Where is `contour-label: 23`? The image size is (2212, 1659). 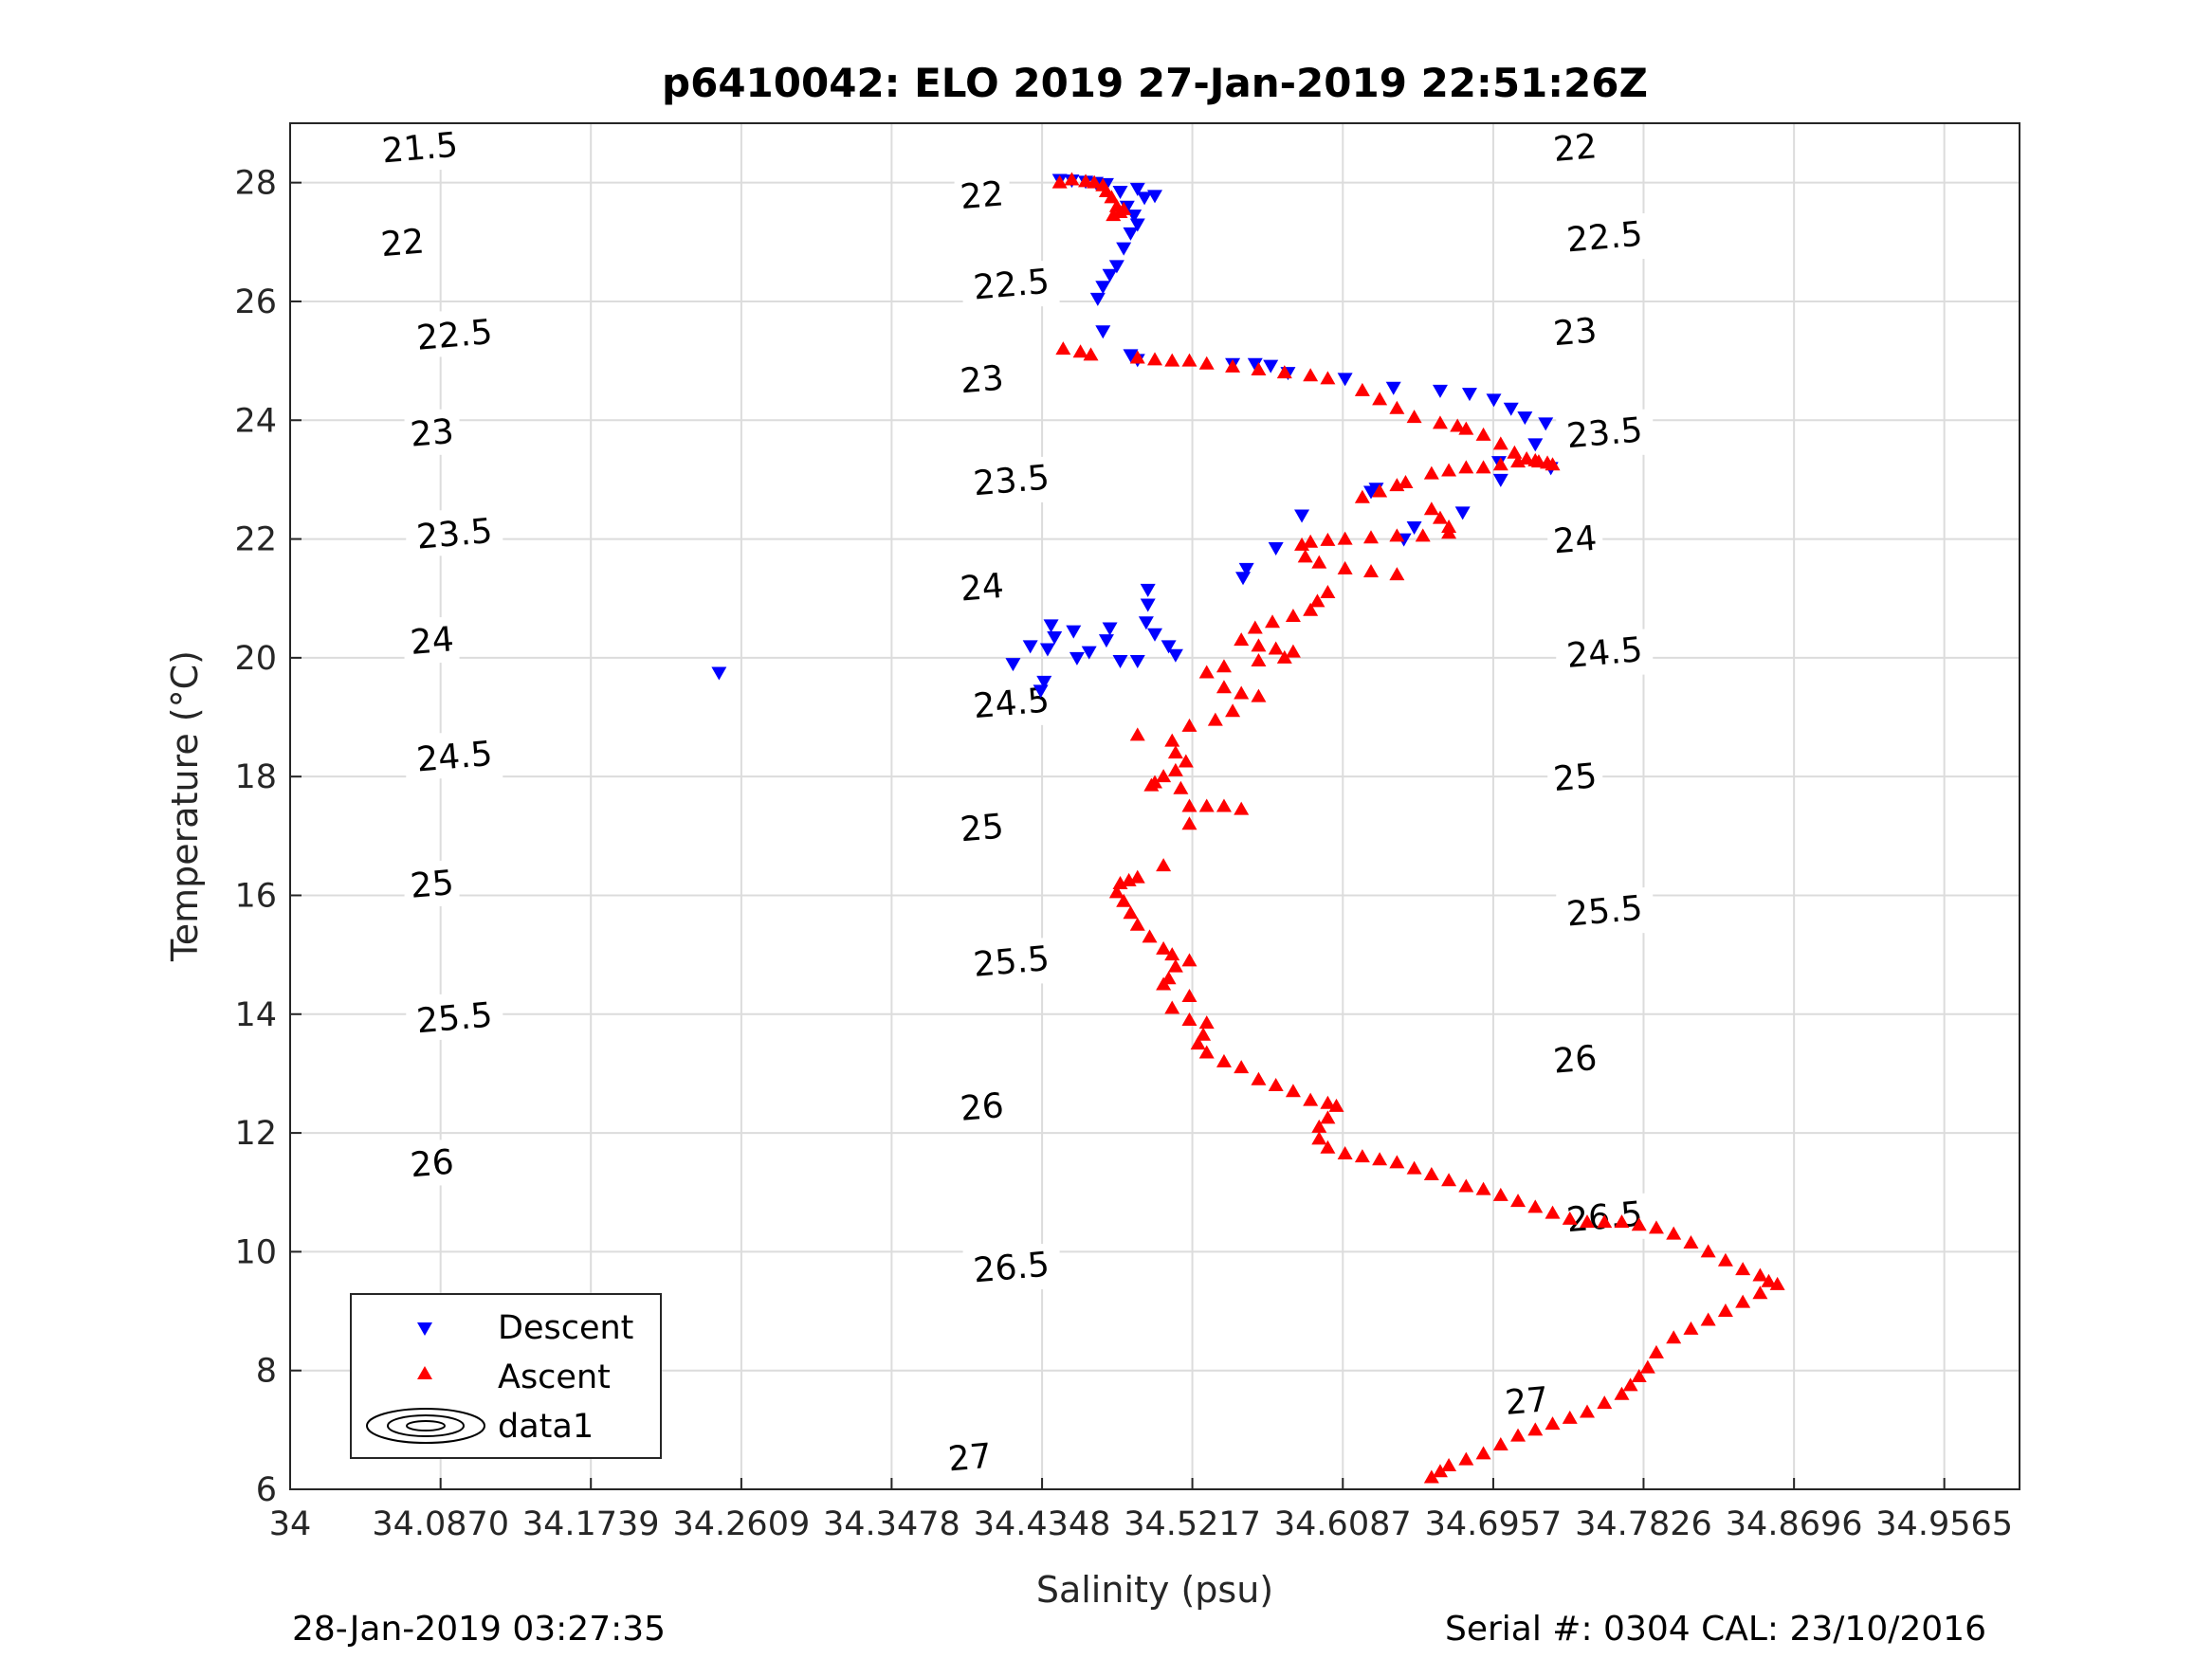
contour-label: 23 is located at coordinates (1575, 332).